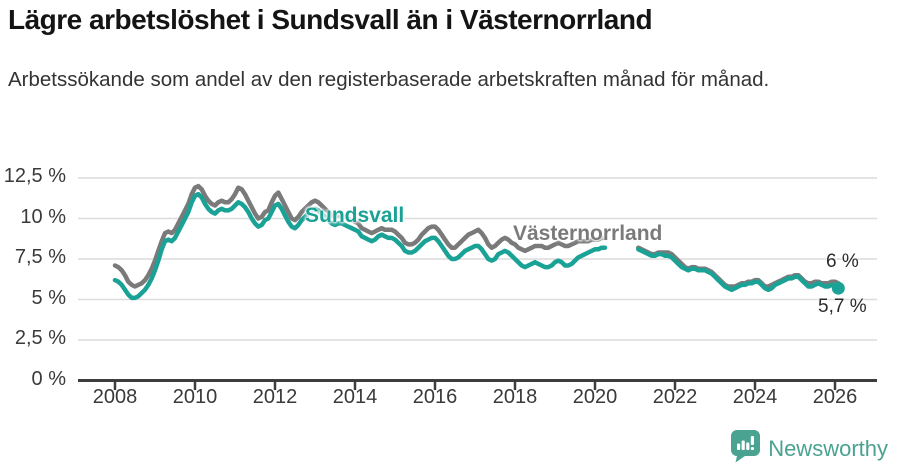  What do you see at coordinates (835, 397) in the screenshot?
I see `x-axis-tick-label: 2026` at bounding box center [835, 397].